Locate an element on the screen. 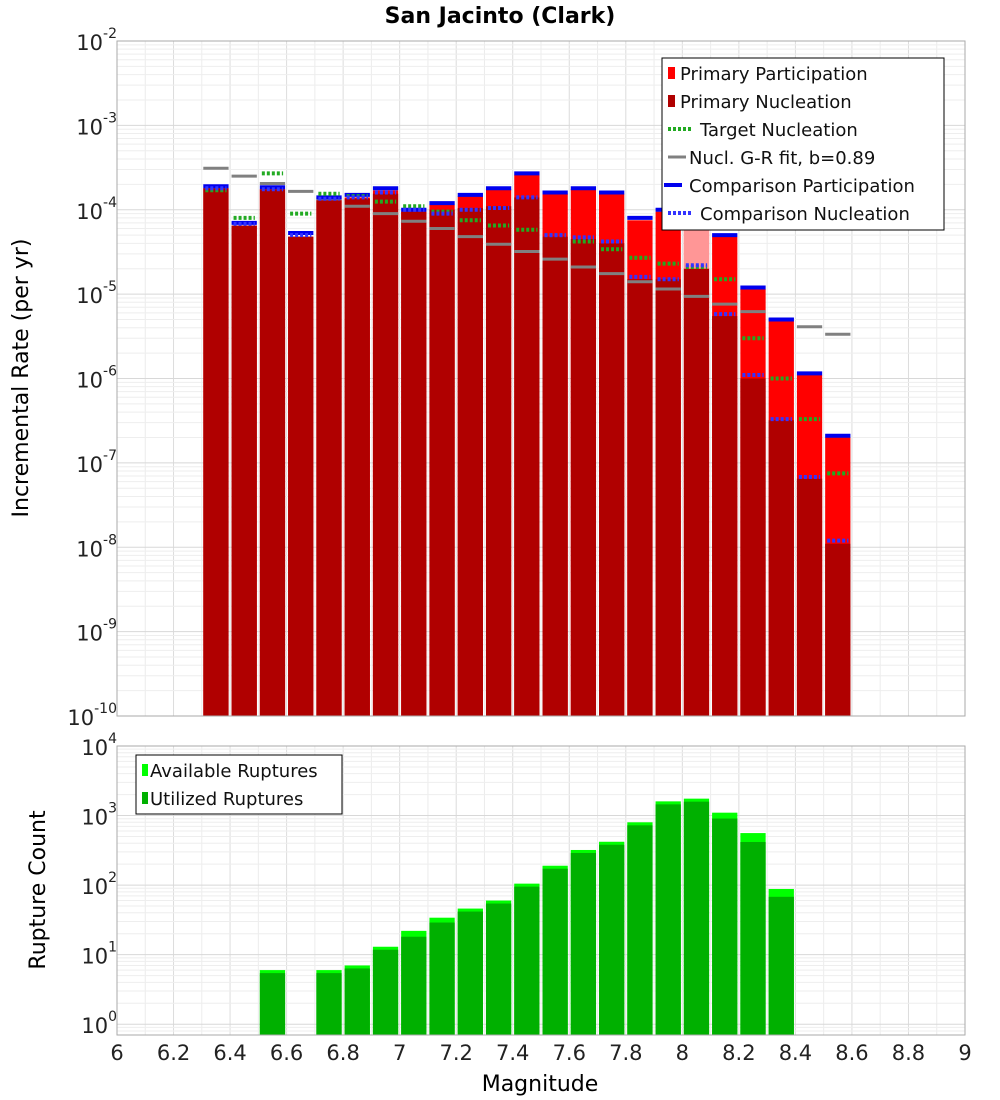  legend-label-comparison-nucleation: Comparison Nucleation is located at coordinates (805, 214).